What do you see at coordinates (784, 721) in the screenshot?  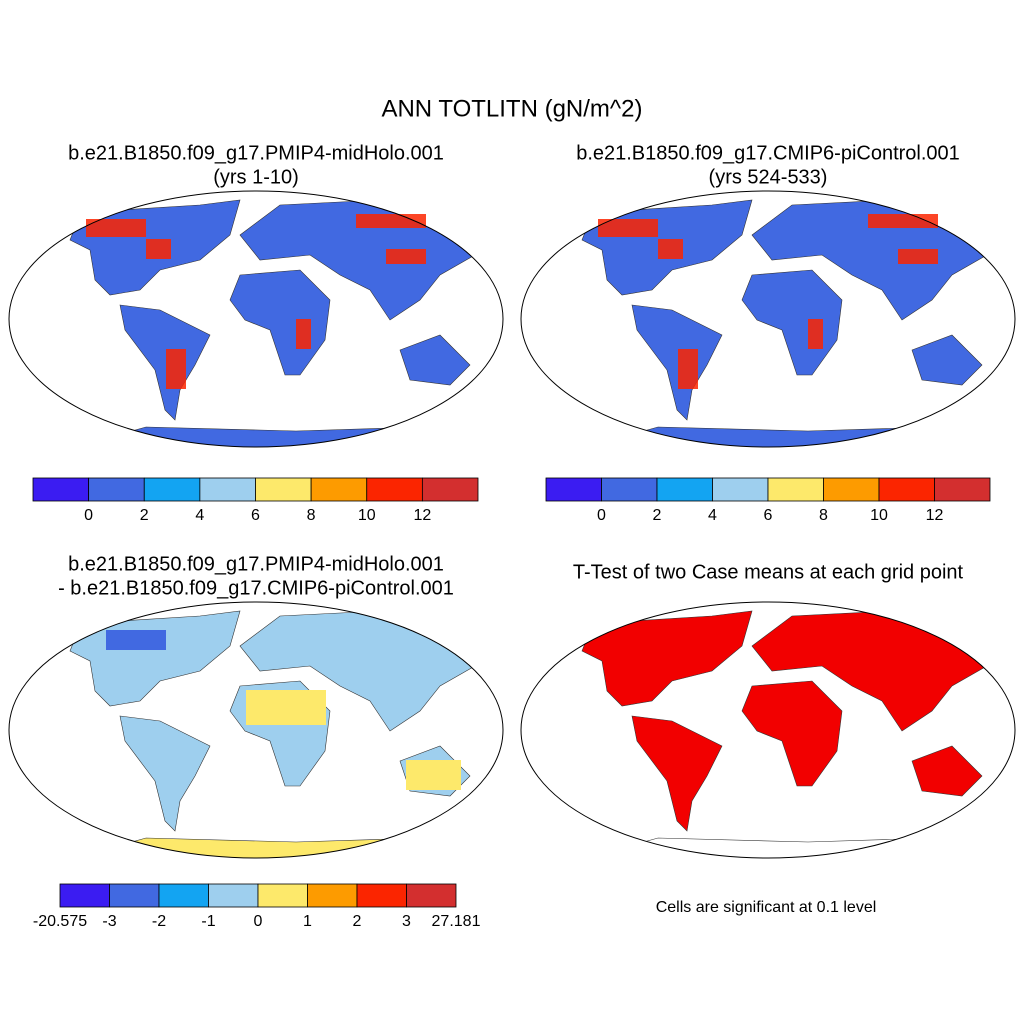 I see `land` at bounding box center [784, 721].